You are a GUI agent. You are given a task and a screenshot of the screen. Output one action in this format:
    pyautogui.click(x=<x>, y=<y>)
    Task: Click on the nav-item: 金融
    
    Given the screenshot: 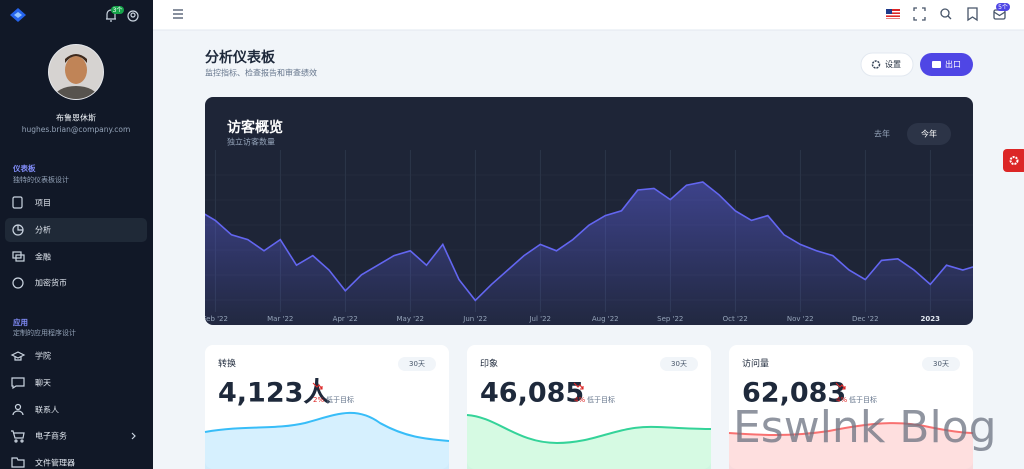 What is the action you would take?
    pyautogui.click(x=31, y=256)
    